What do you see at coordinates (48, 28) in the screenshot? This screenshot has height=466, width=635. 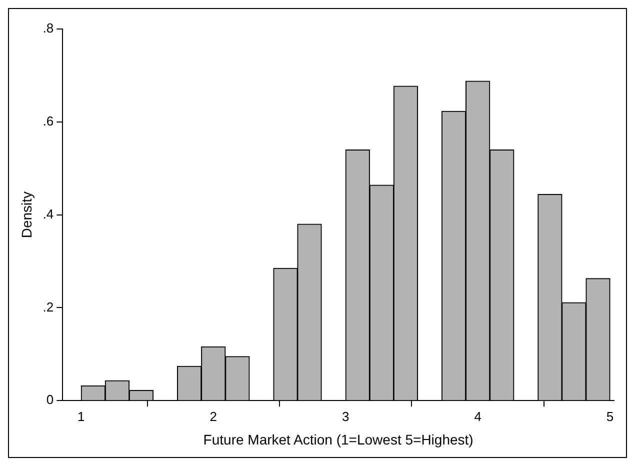 I see `y-tick-label: .8` at bounding box center [48, 28].